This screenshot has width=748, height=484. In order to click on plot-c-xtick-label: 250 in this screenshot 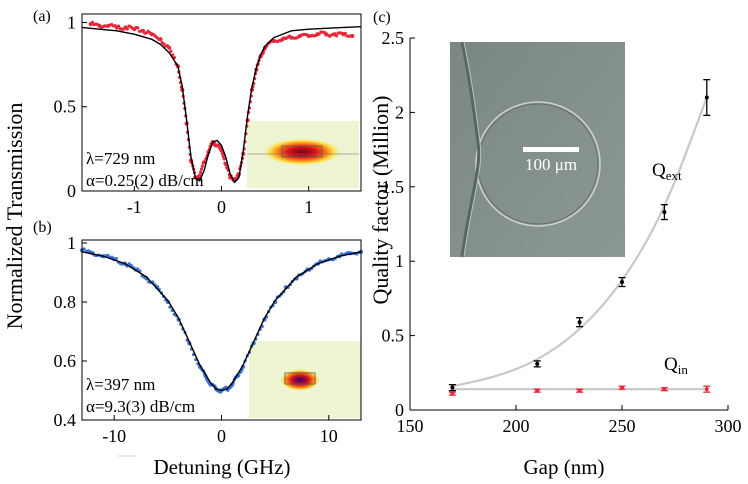, I will do `click(622, 426)`.